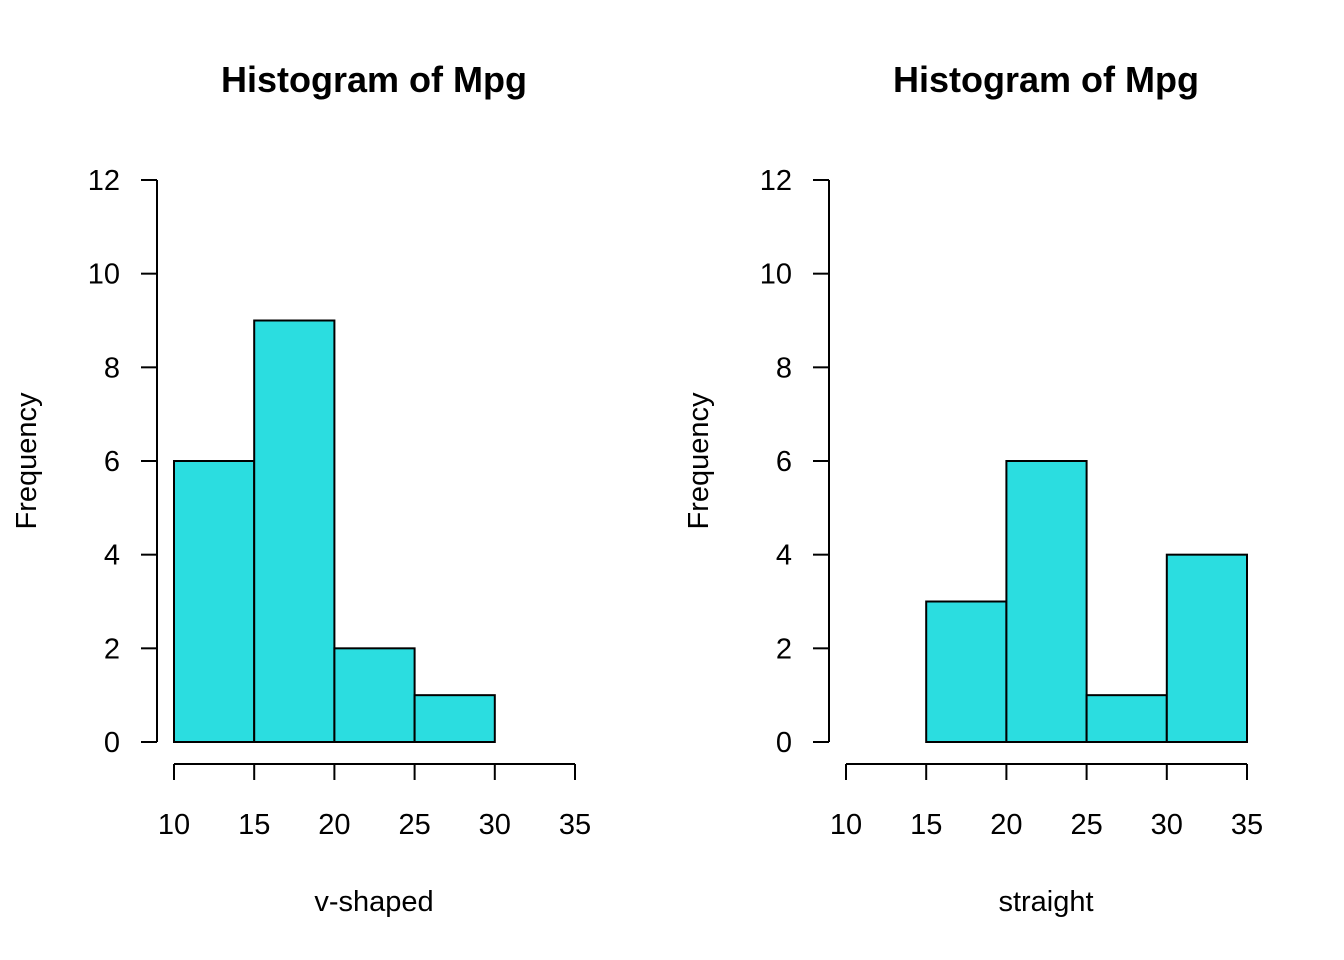 Image resolution: width=1344 pixels, height=960 pixels. What do you see at coordinates (373, 902) in the screenshot?
I see `x-axis-label: v-shaped` at bounding box center [373, 902].